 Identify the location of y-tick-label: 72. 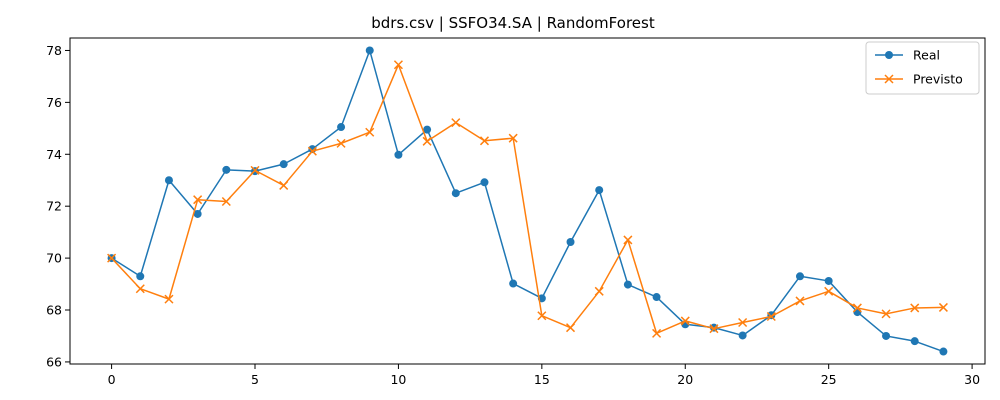
(54, 206).